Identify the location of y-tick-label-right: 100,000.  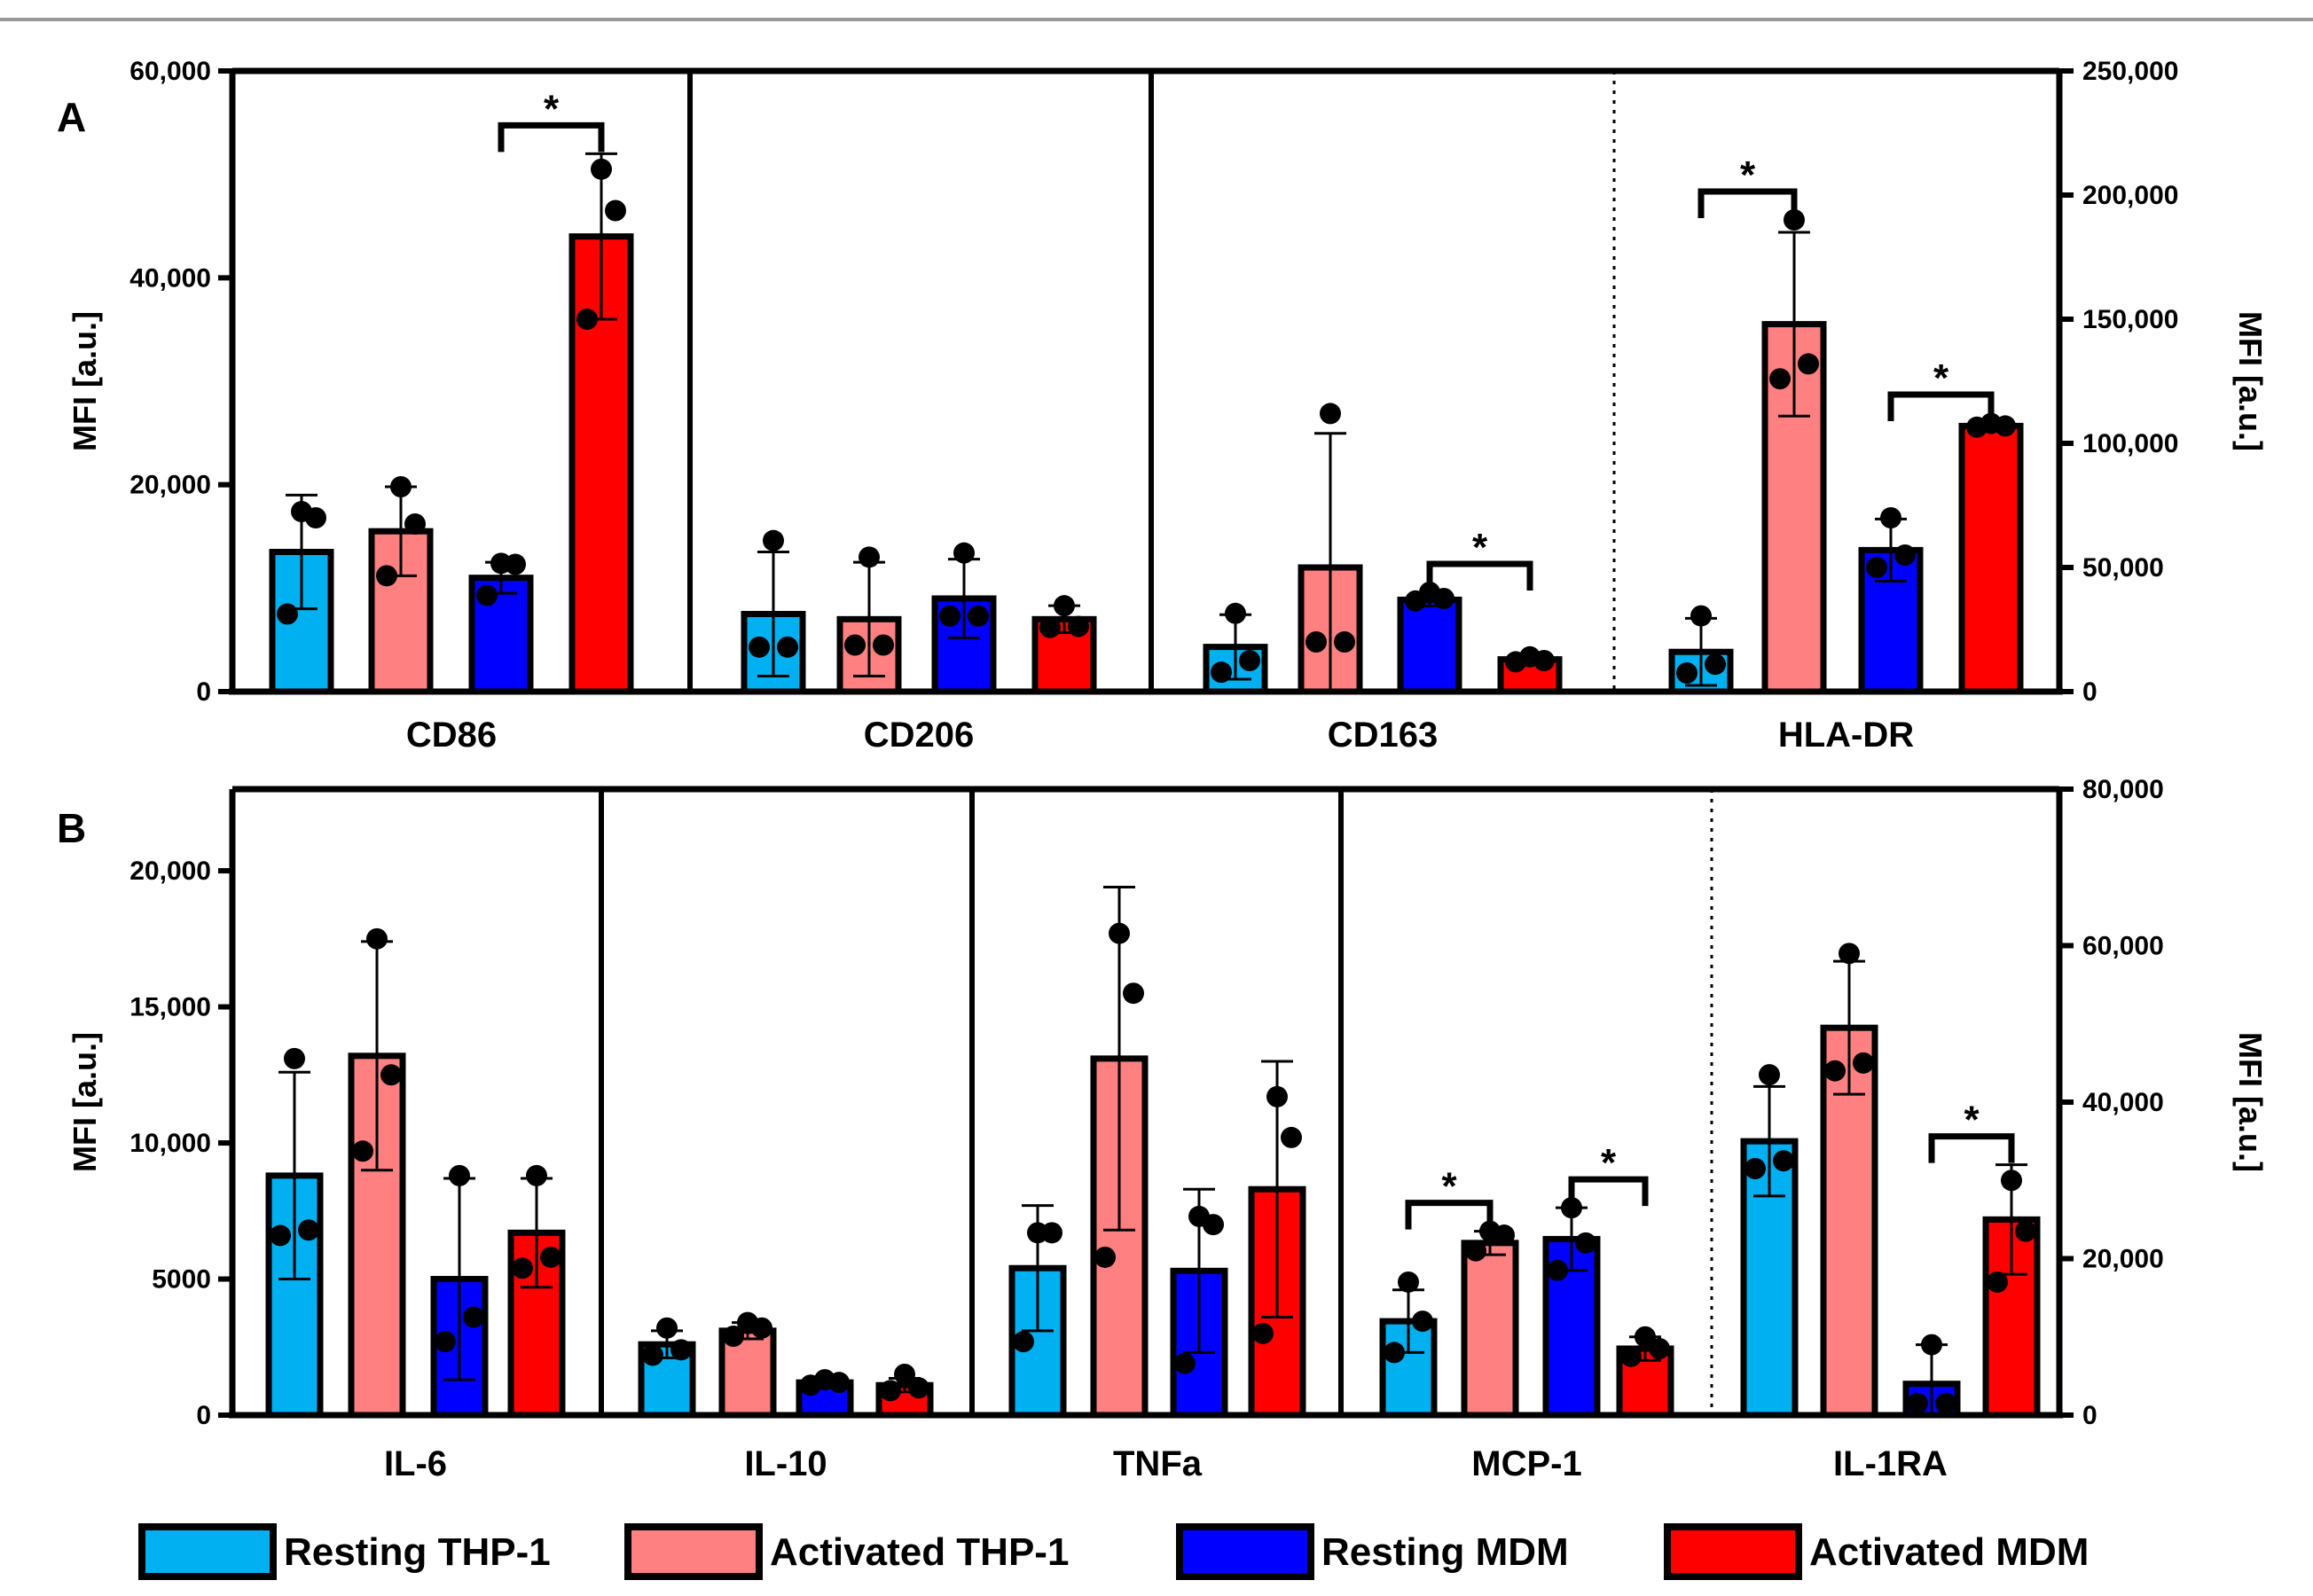
(2130, 443).